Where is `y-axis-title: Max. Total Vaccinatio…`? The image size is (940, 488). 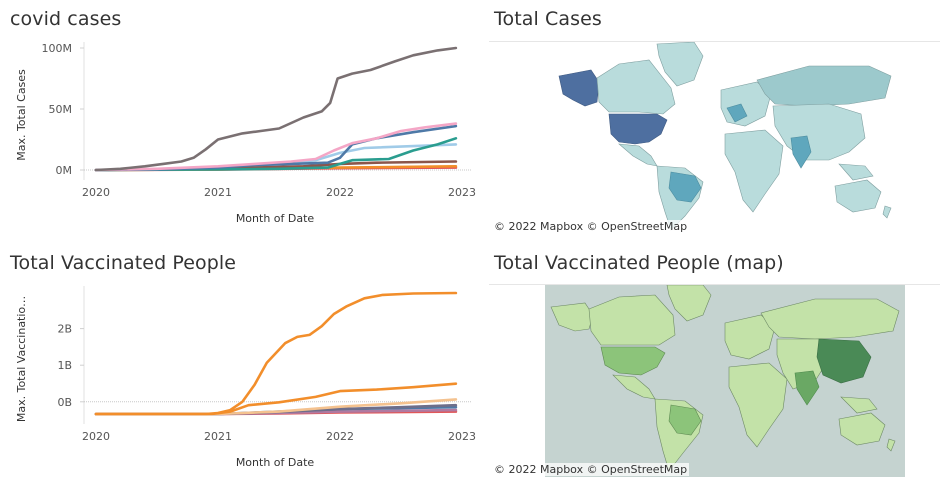 y-axis-title: Max. Total Vaccinatio… is located at coordinates (21, 359).